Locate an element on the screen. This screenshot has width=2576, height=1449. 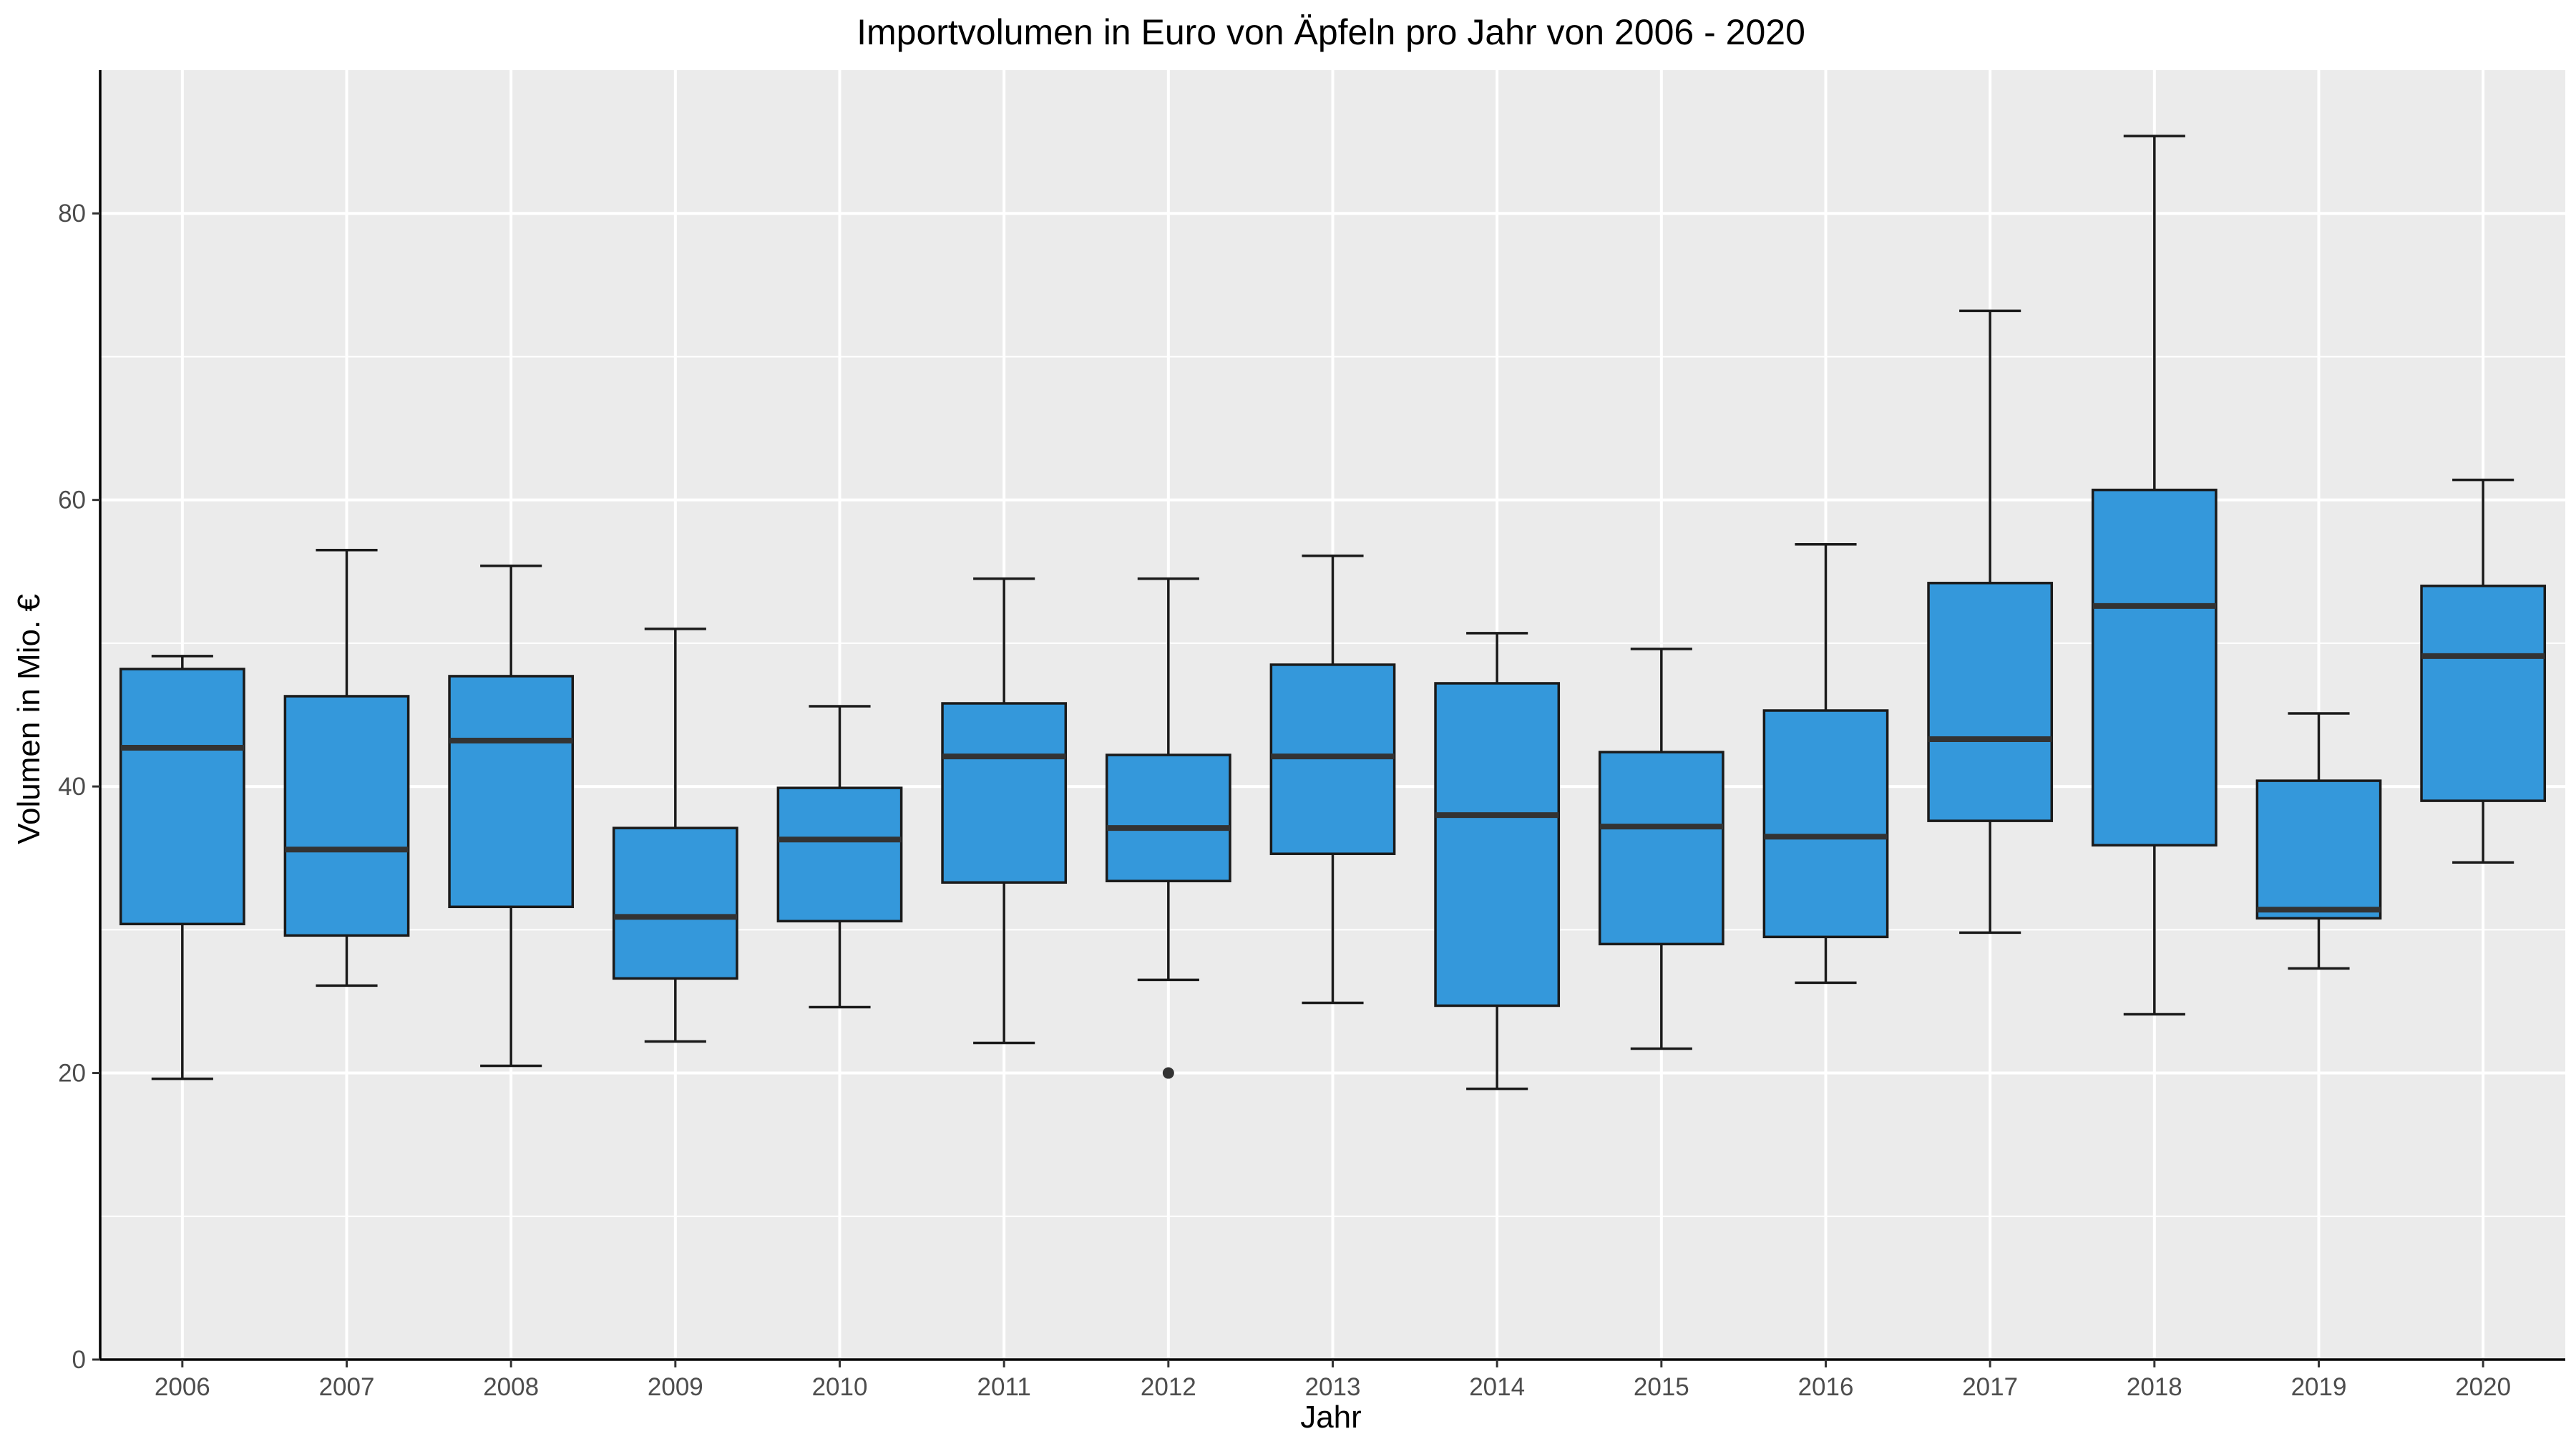
x-tick-label: 2006 is located at coordinates (182, 1387).